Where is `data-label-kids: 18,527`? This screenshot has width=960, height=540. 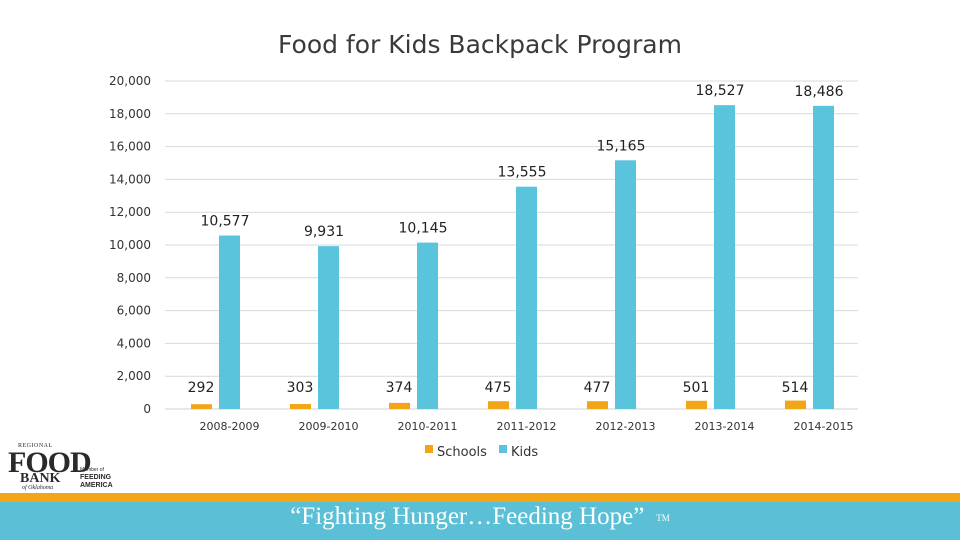 data-label-kids: 18,527 is located at coordinates (720, 91).